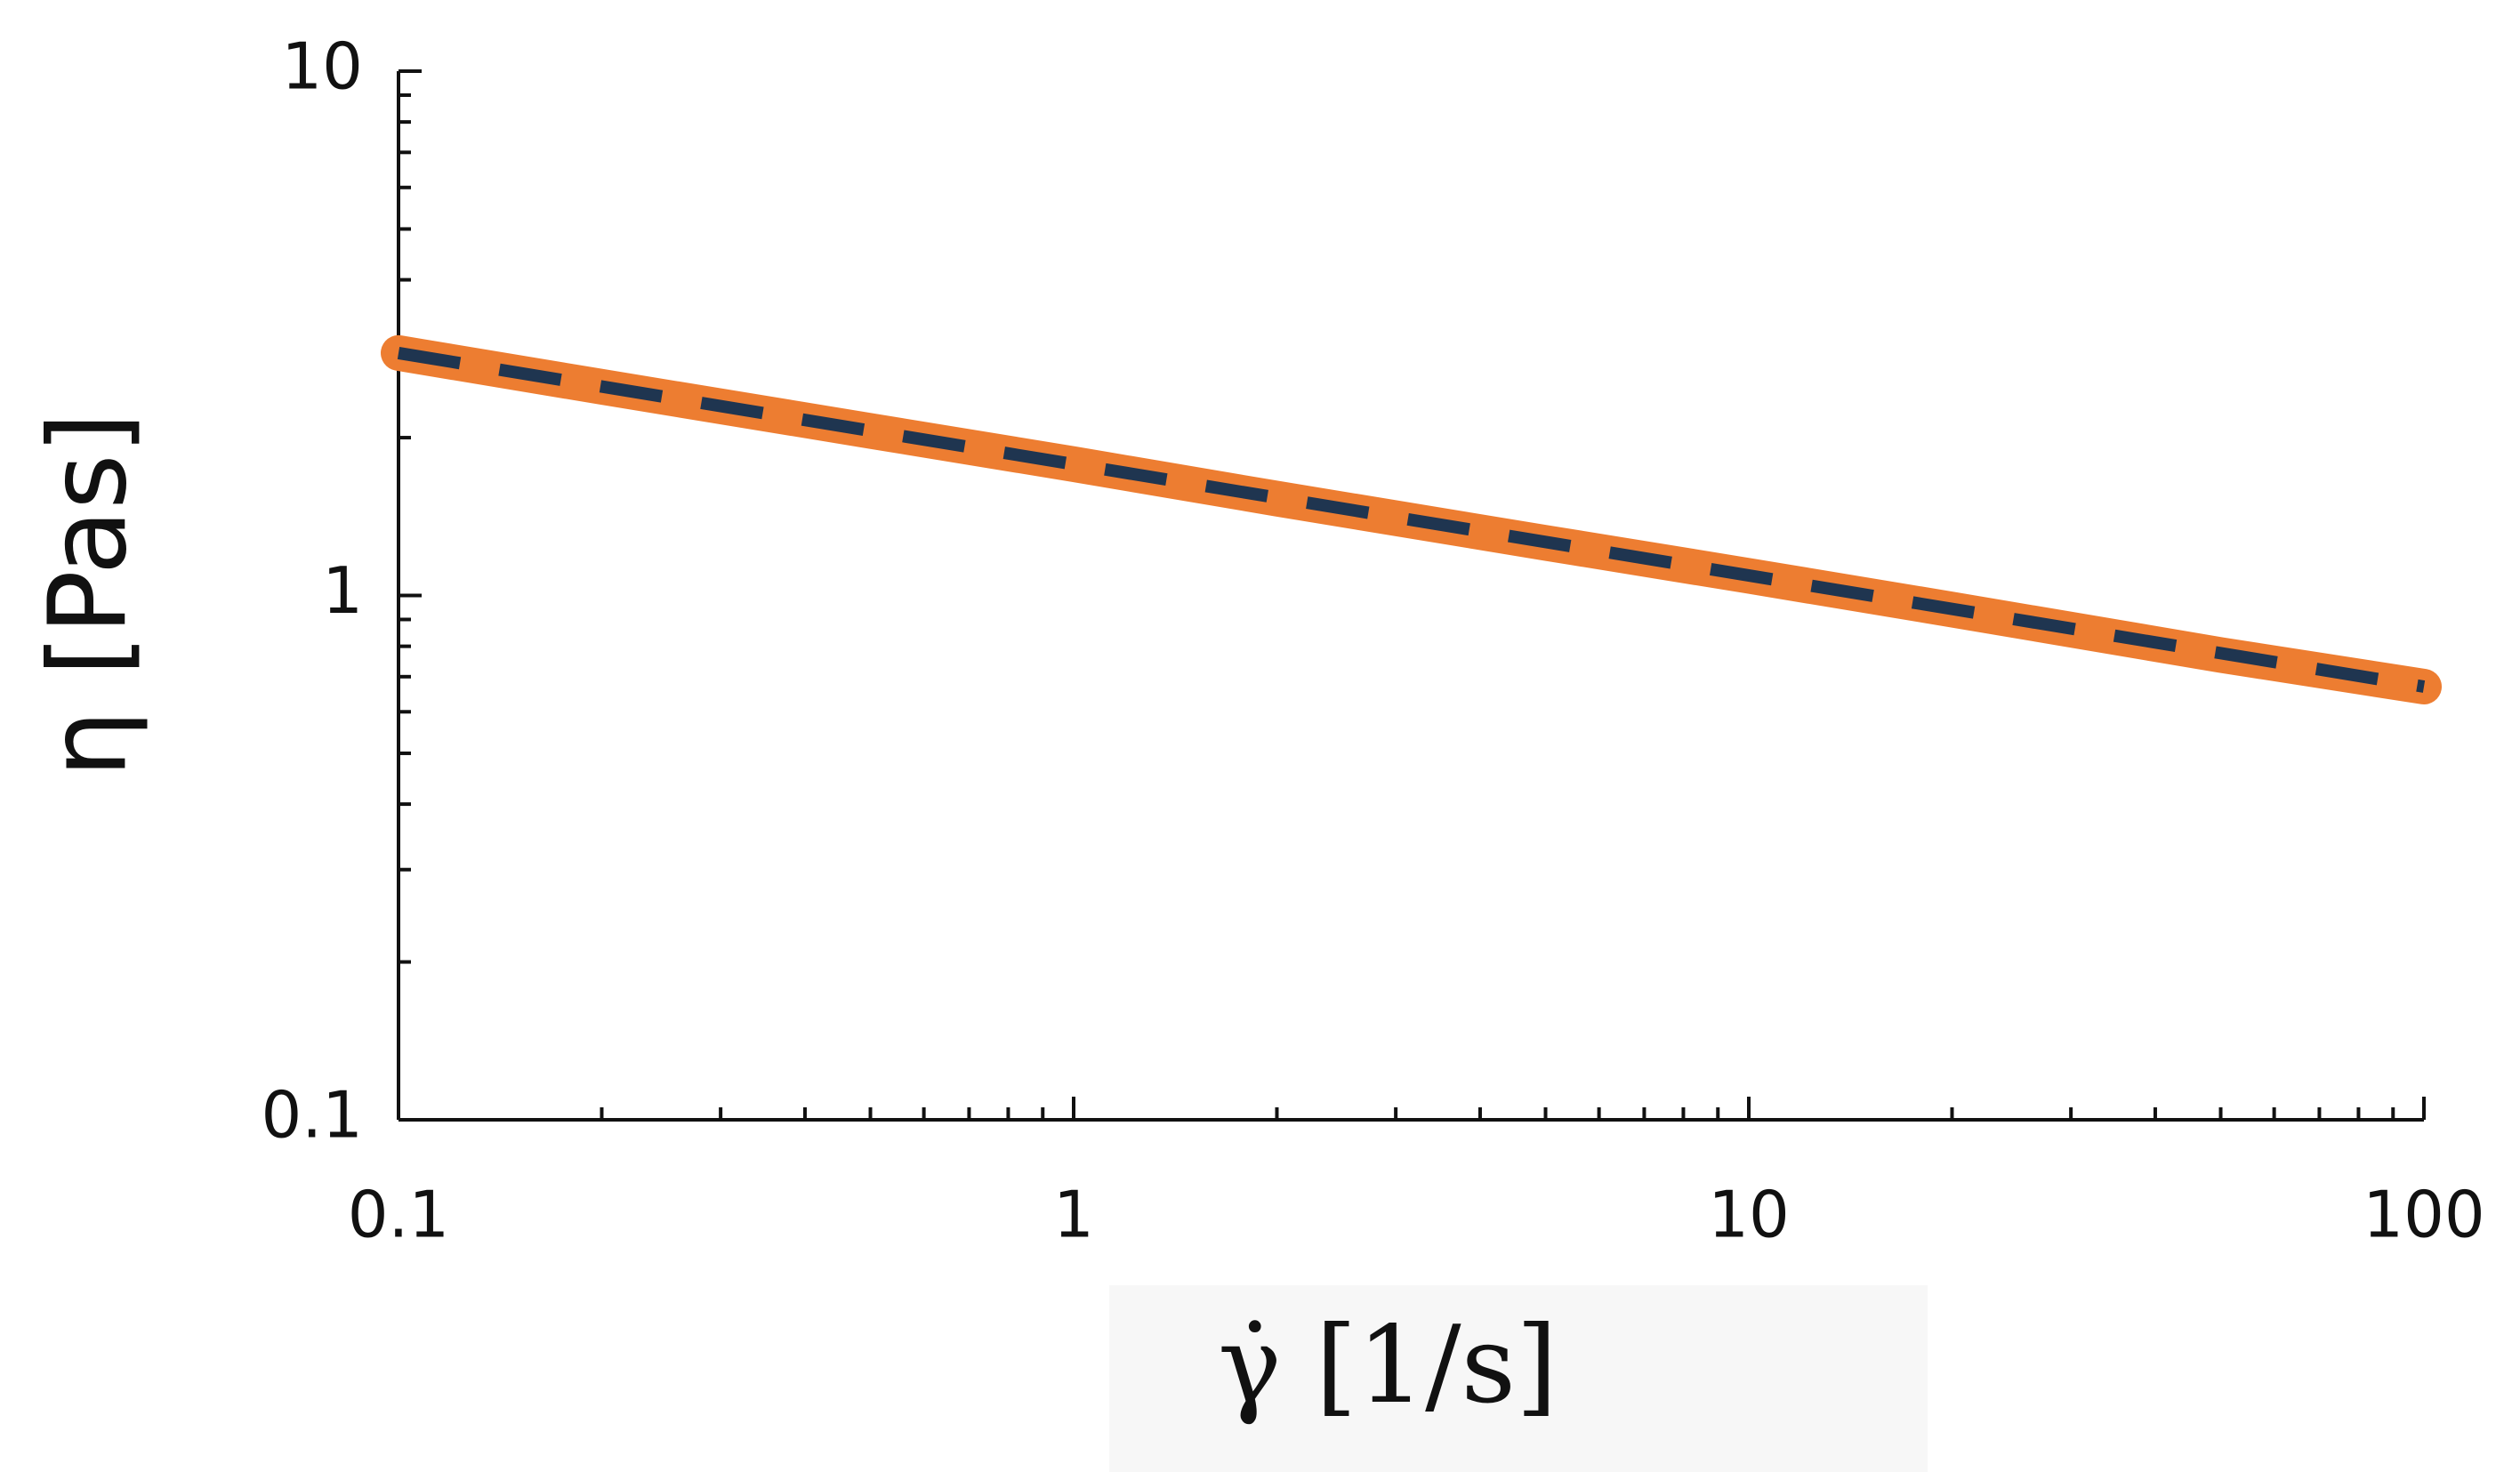 The height and width of the screenshot is (1472, 2520). Describe the element at coordinates (1749, 1215) in the screenshot. I see `x-tick-label: 10` at that location.